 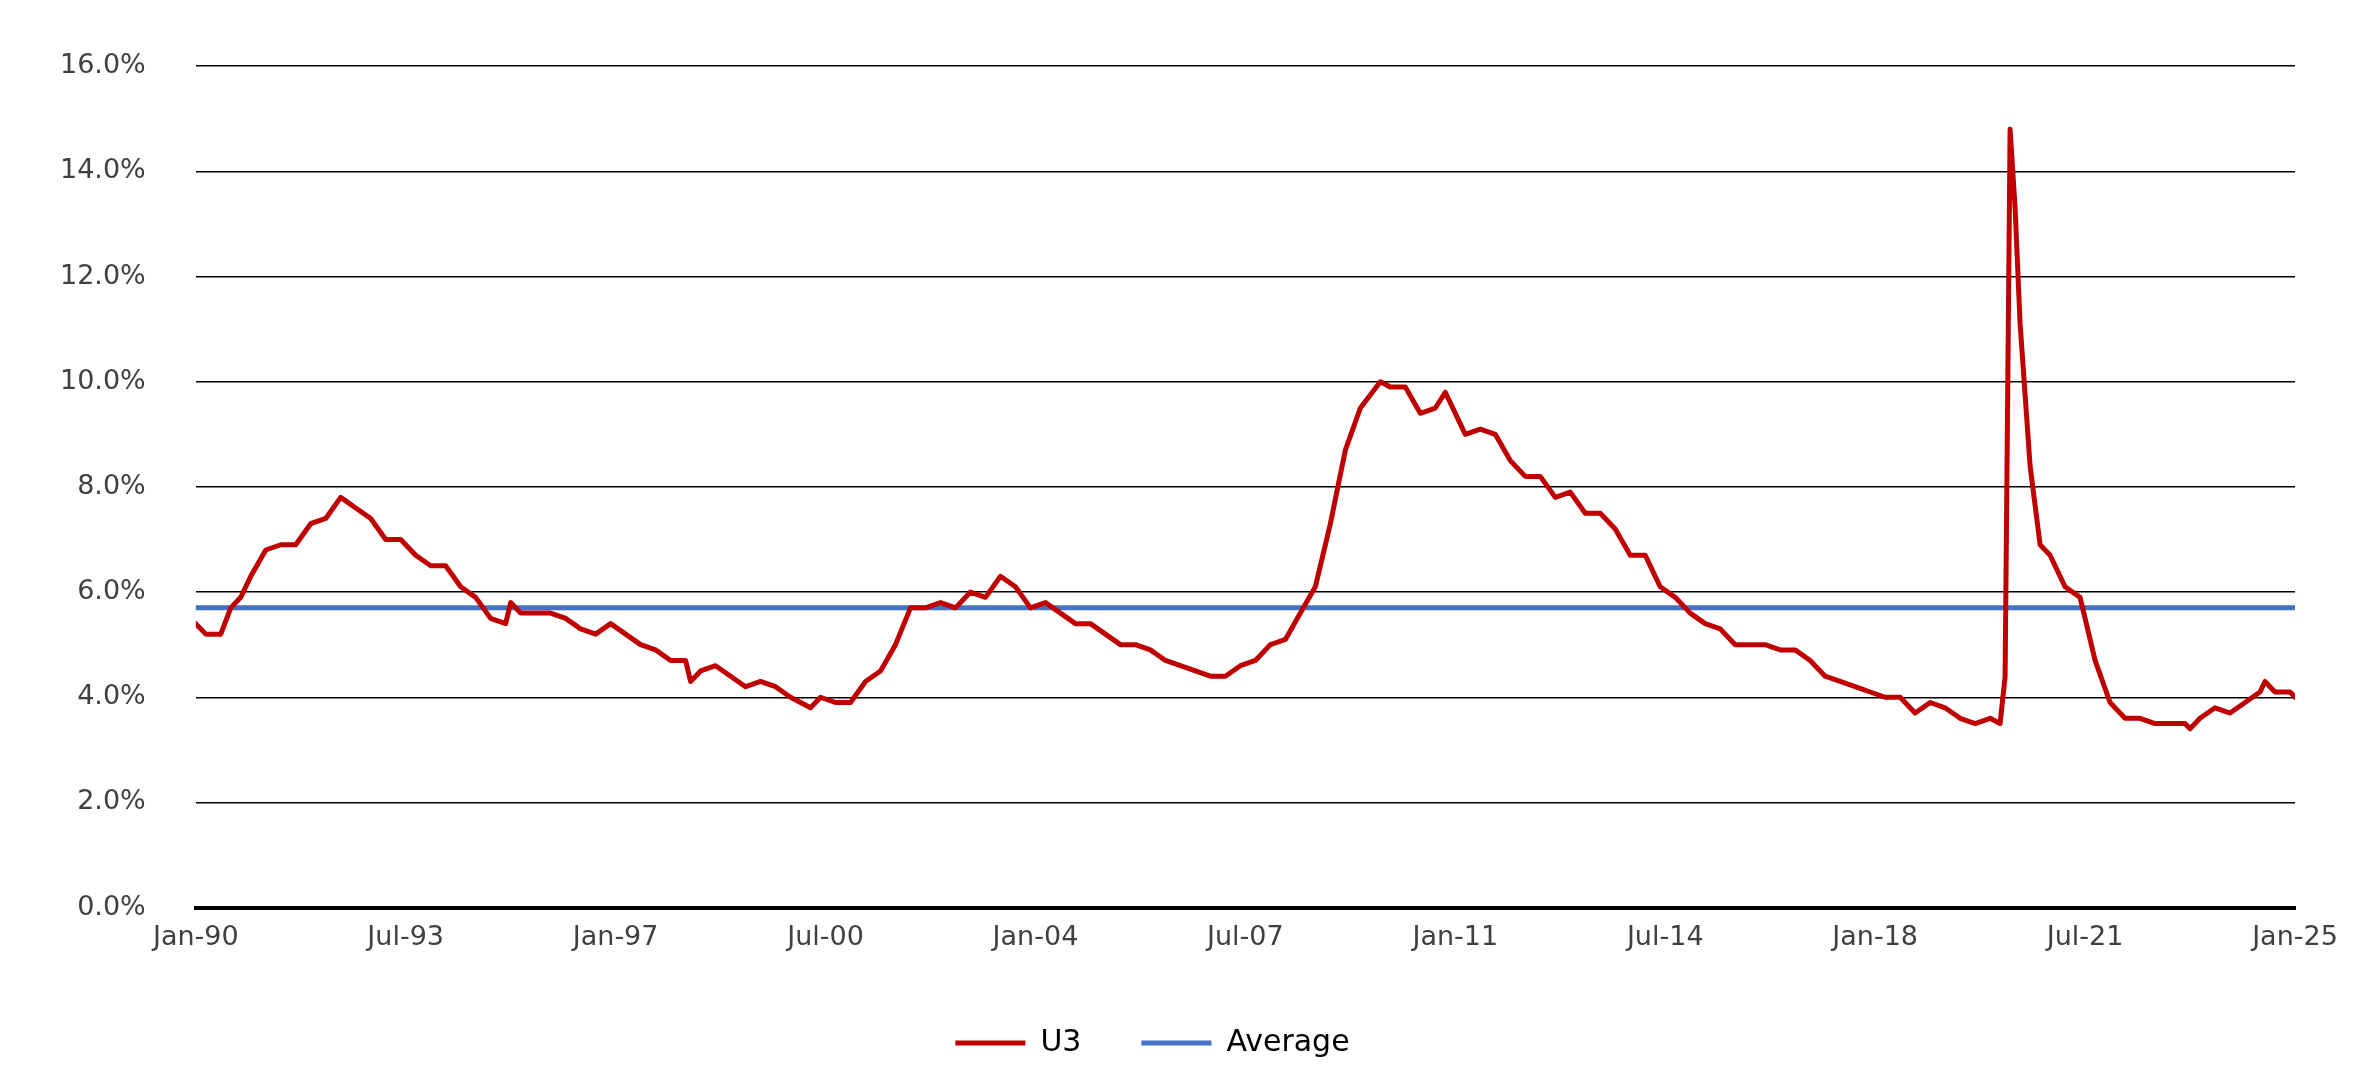 What do you see at coordinates (1244, 935) in the screenshot?
I see `x-tick-label: Jul-07` at bounding box center [1244, 935].